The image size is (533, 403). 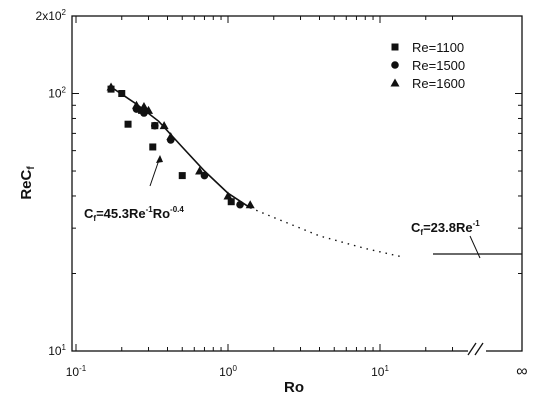 What do you see at coordinates (445, 228) in the screenshot?
I see `asymptote-equation-label: Cf=23.8Re-1` at bounding box center [445, 228].